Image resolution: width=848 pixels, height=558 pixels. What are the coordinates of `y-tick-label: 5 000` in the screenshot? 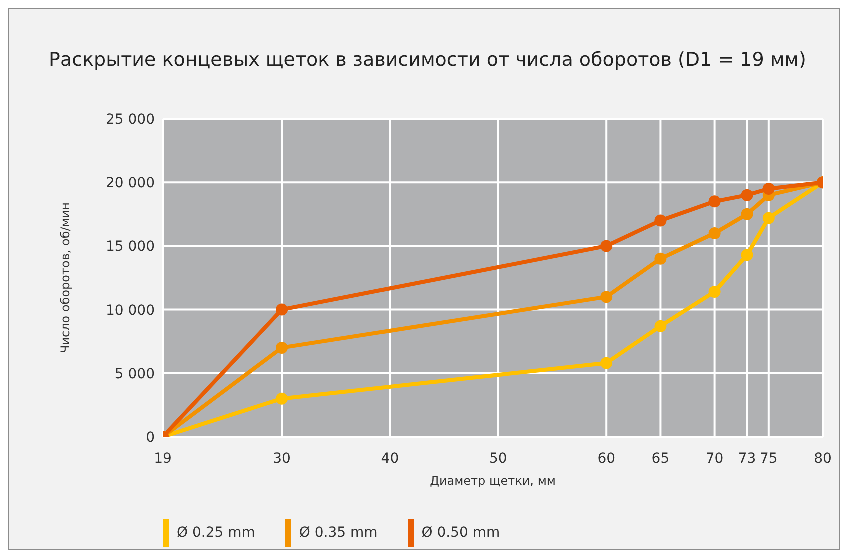 It's located at (134, 374).